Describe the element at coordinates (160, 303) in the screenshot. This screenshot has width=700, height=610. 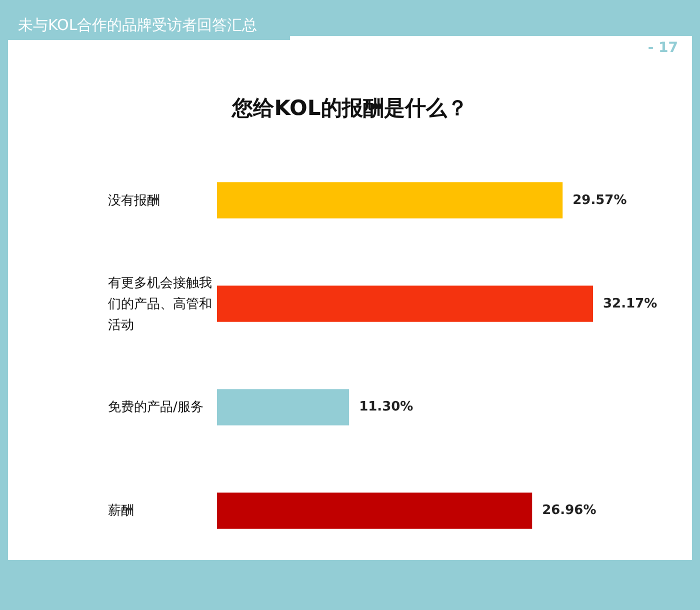
I see `y-tick-label: 有更多机会接触我们的产品、高管和活动` at that location.